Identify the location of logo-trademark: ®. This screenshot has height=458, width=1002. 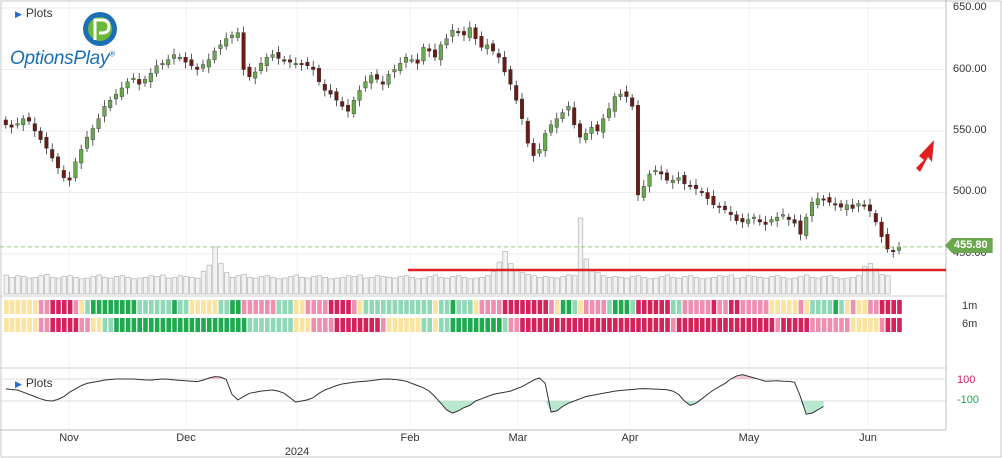
(112, 54).